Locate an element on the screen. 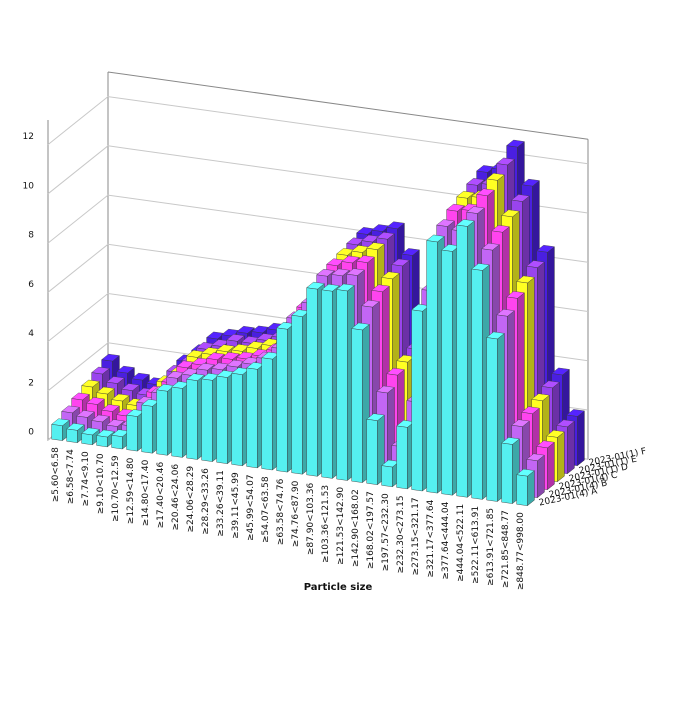  x-tick-label: ≥273.15<321.17 is located at coordinates (416, 536).